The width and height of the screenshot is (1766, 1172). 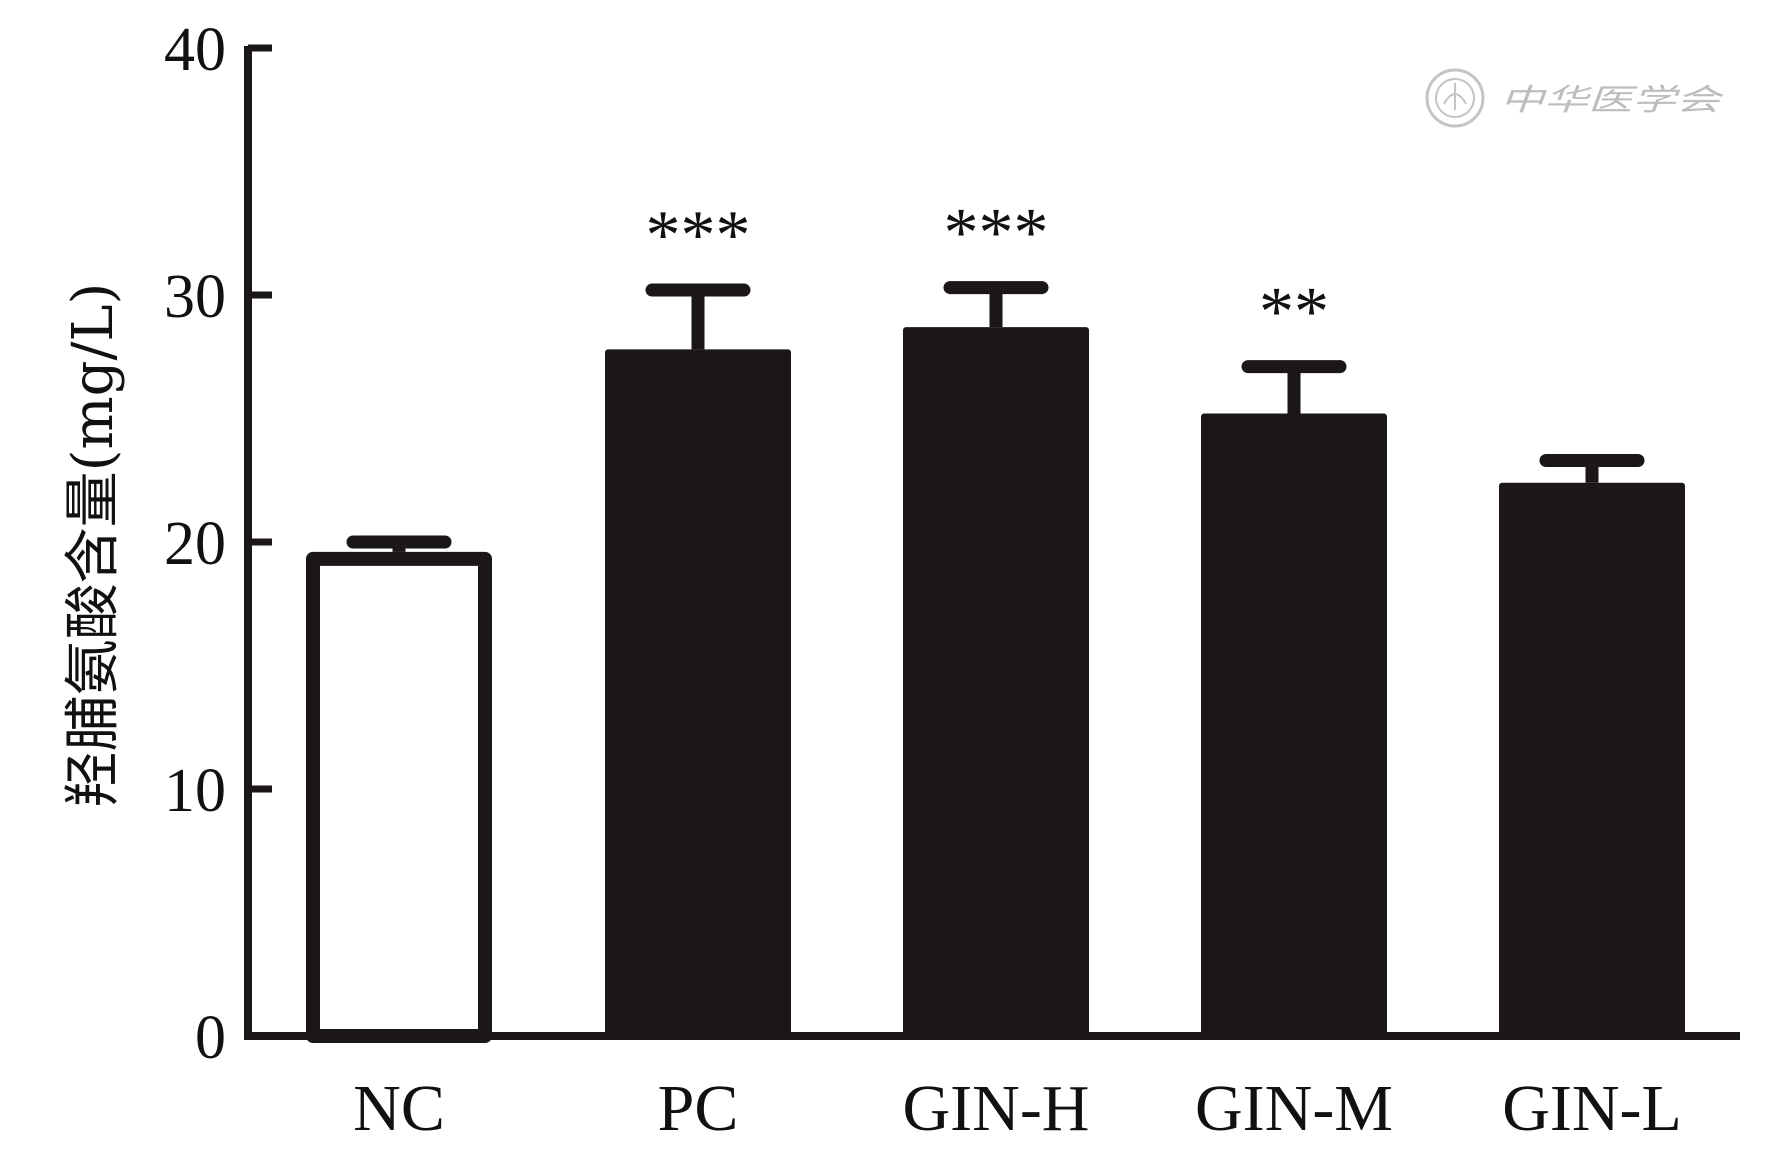 I want to click on x-tick-labels: NC PC GIN-H GIN-M GIN-L, so click(x=1017, y=1108).